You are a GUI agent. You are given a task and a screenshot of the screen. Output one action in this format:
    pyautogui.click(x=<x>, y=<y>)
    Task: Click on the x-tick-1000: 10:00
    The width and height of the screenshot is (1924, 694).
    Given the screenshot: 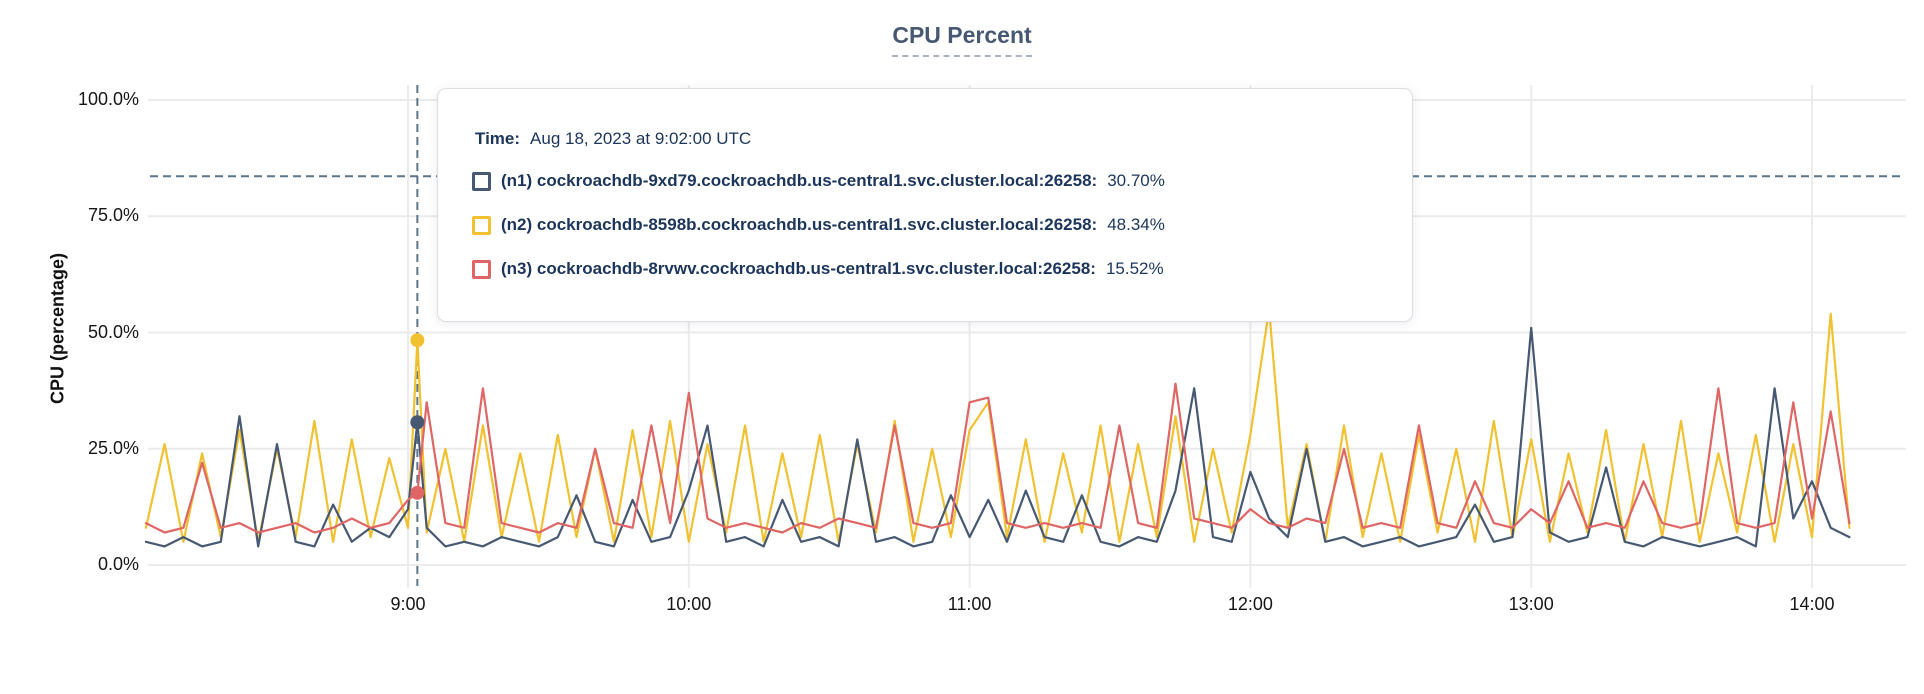 What is the action you would take?
    pyautogui.click(x=689, y=604)
    